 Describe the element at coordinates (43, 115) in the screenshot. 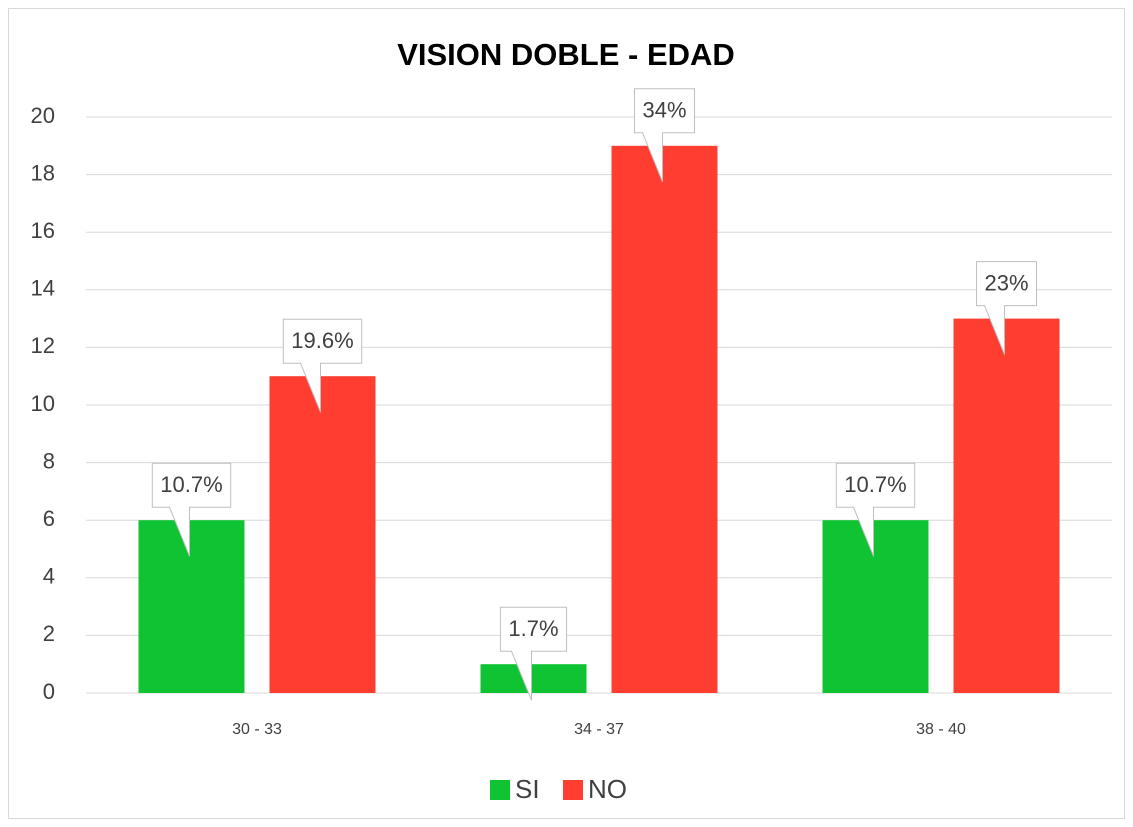

I see `y-tick-label: 20` at that location.